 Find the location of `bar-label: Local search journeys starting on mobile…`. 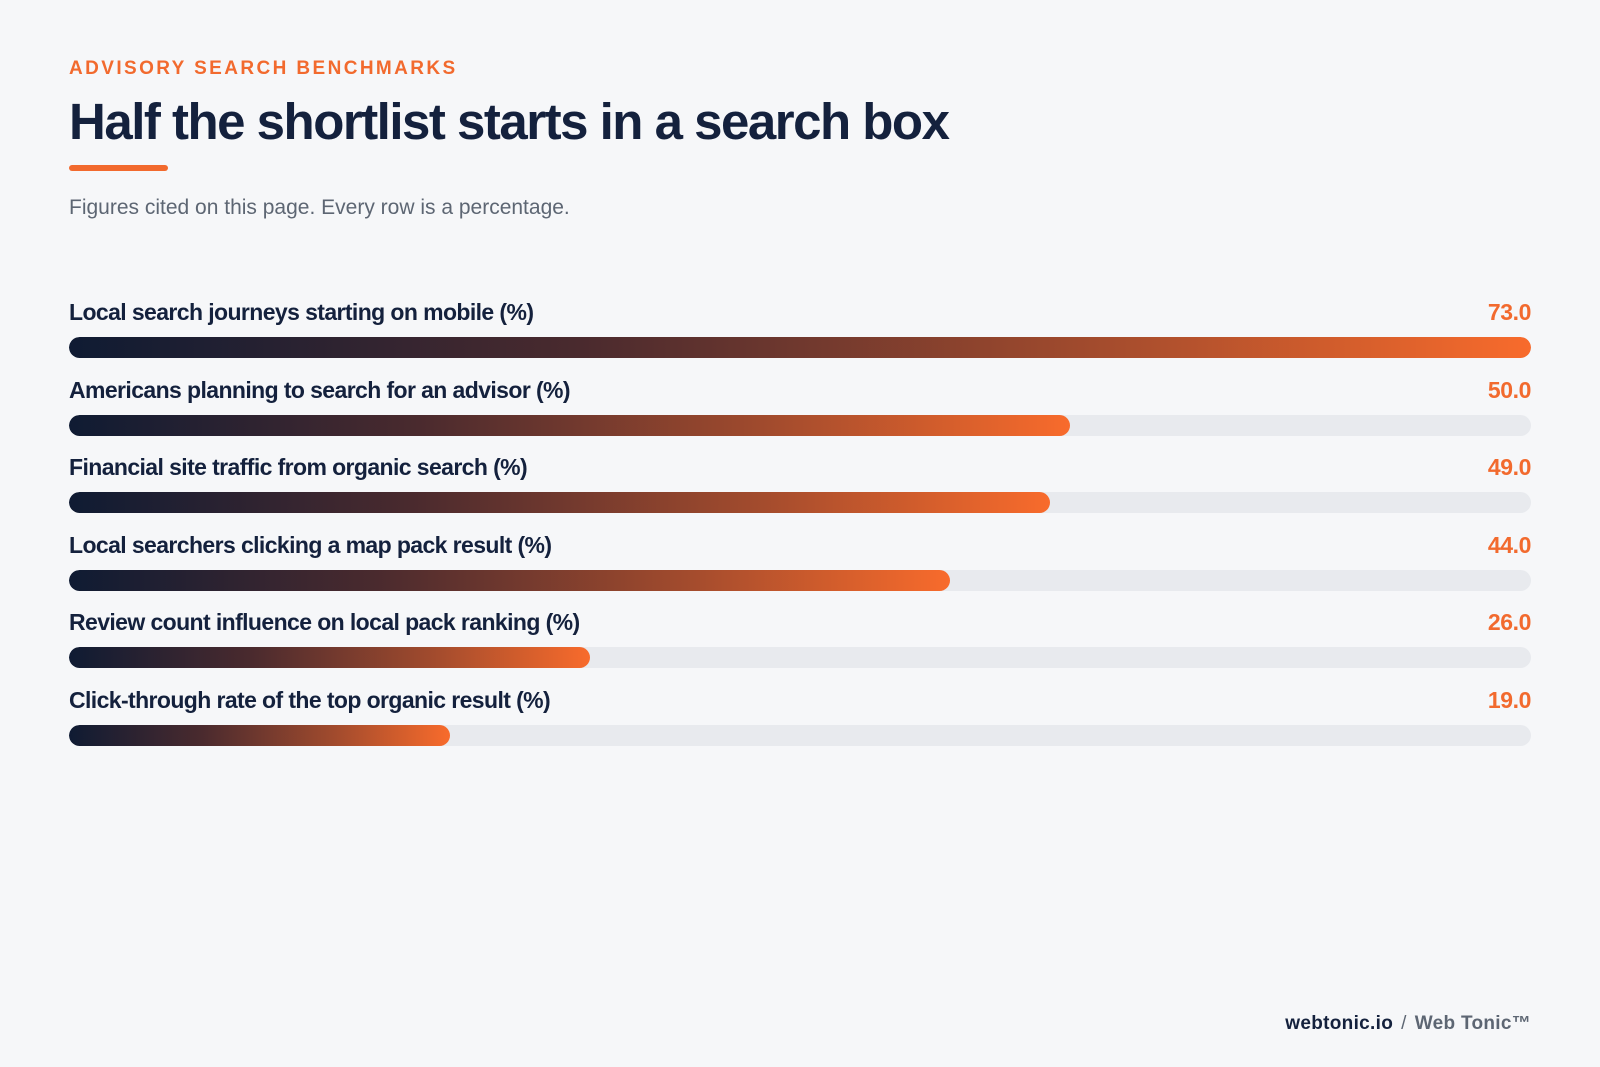

bar-label: Local search journeys starting on mobile… is located at coordinates (301, 312).